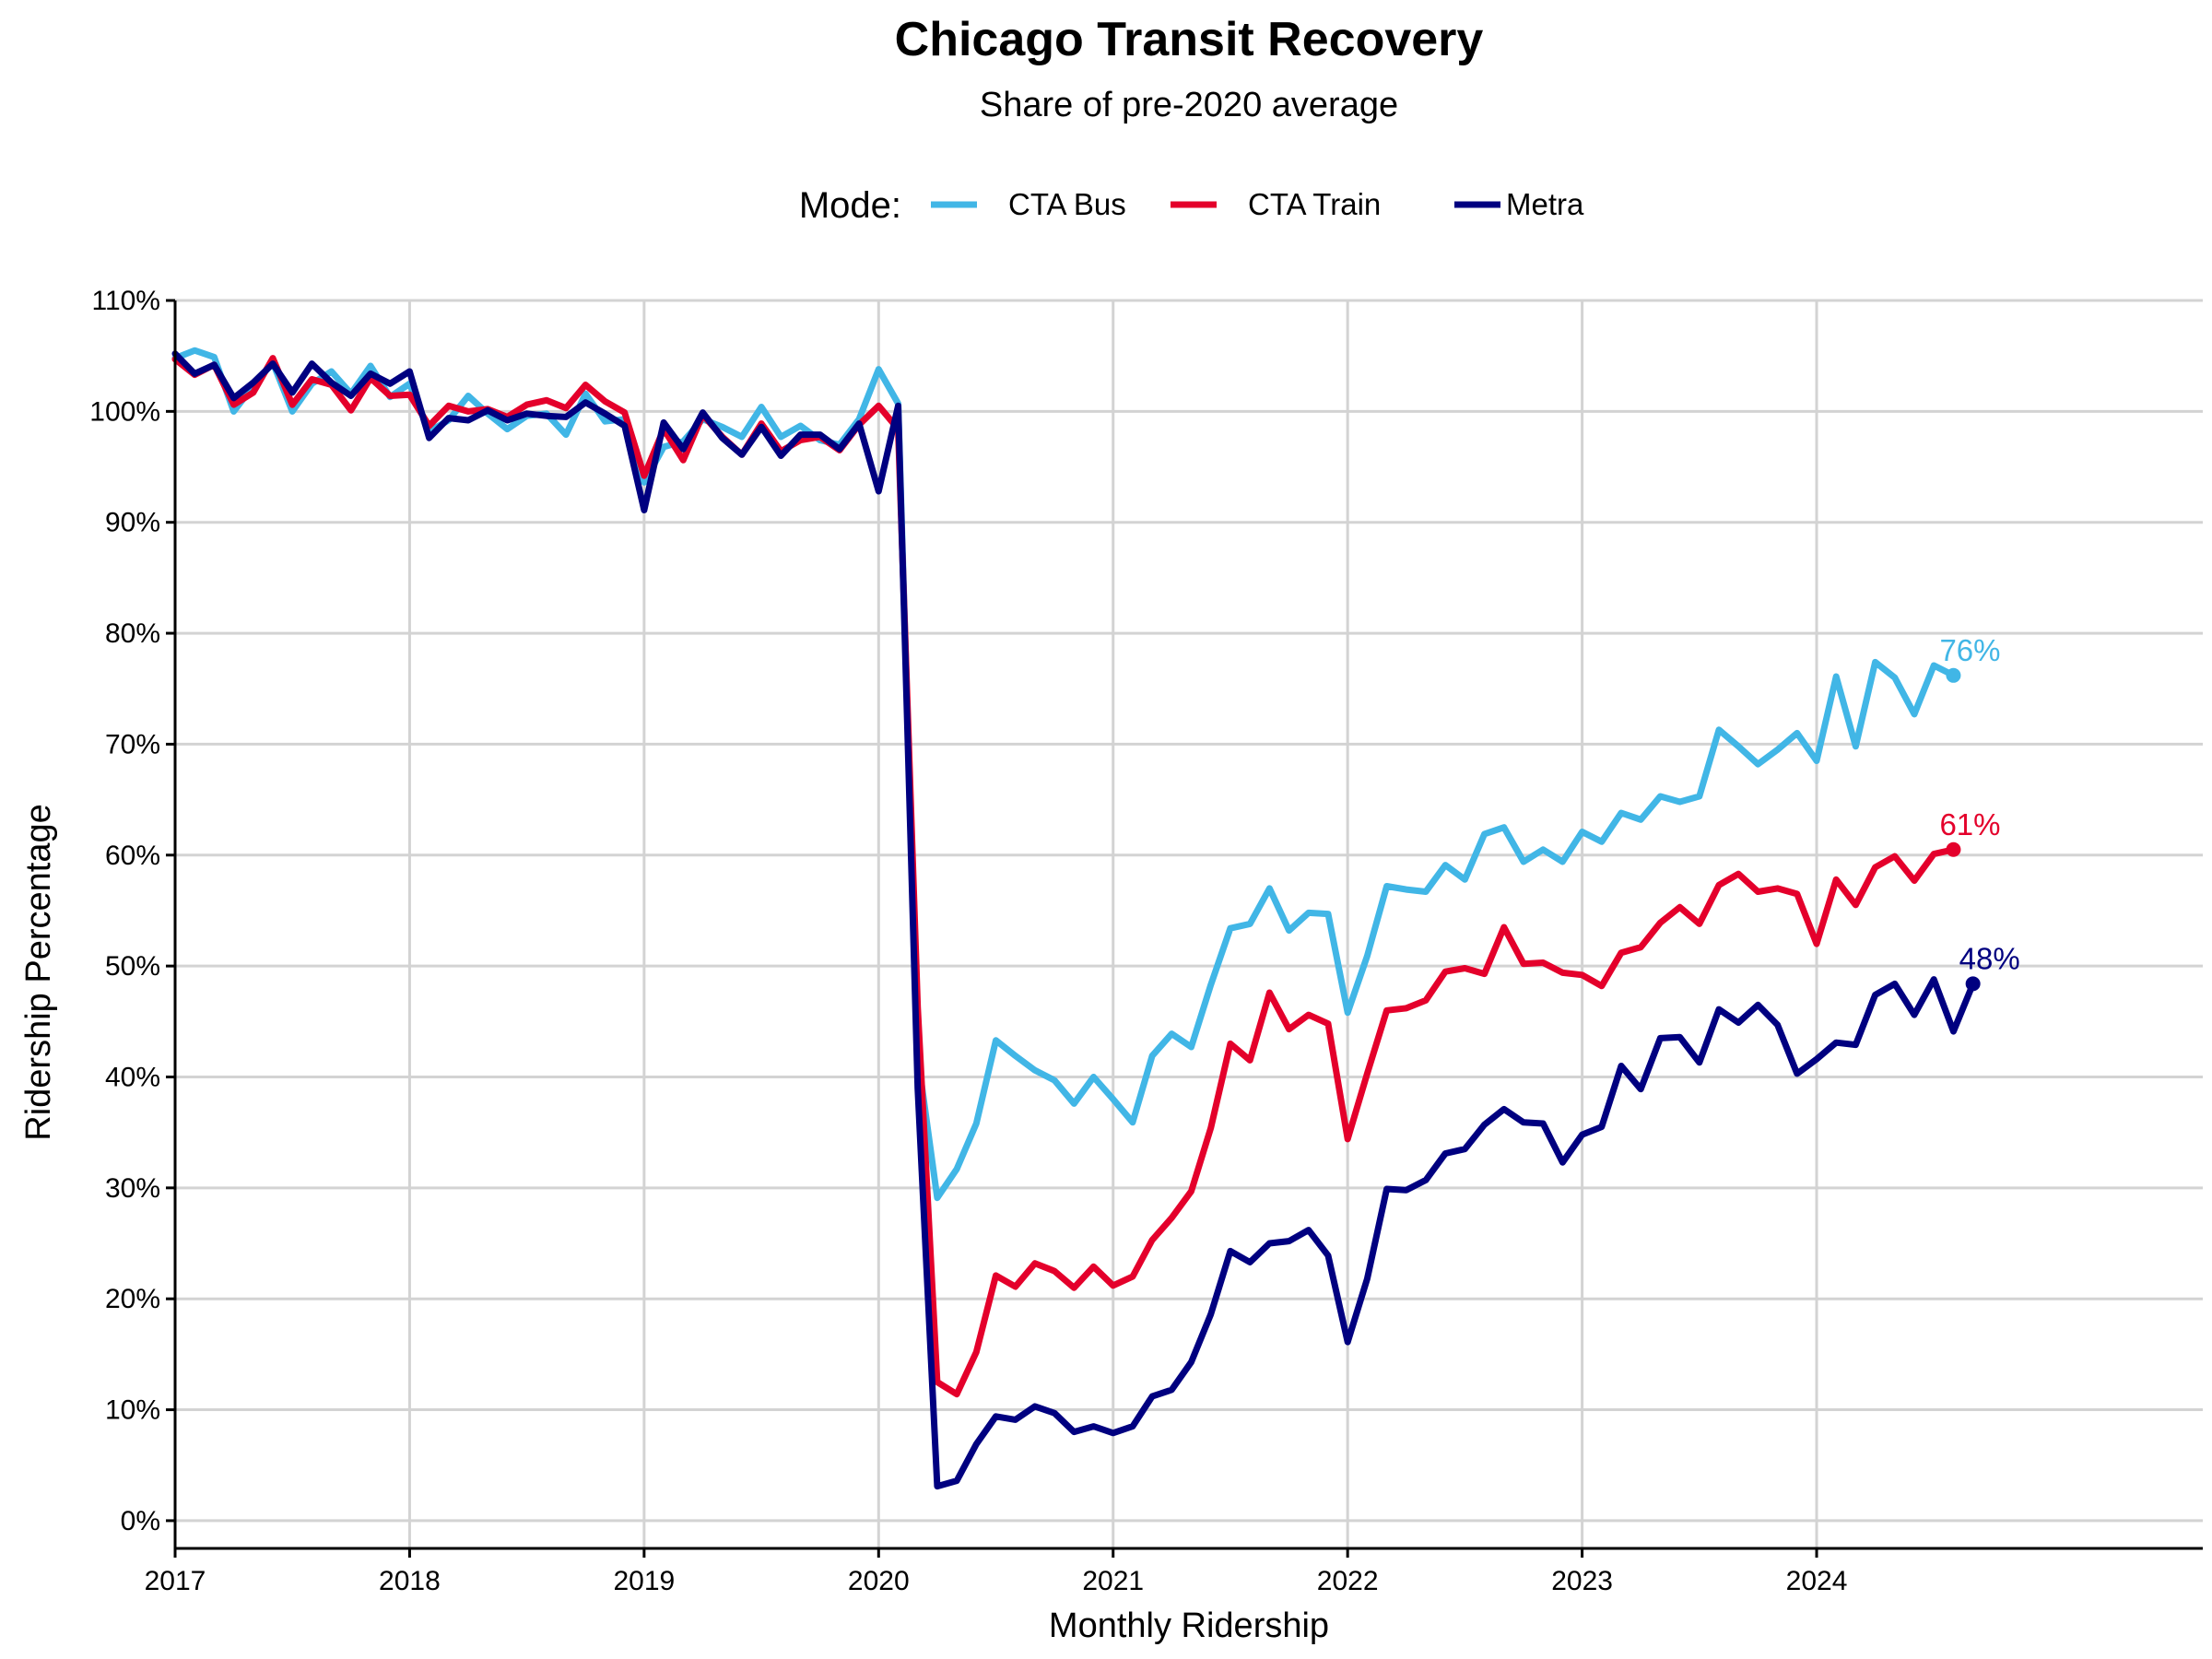  What do you see at coordinates (1113, 1581) in the screenshot?
I see `x-tick-label: 2021` at bounding box center [1113, 1581].